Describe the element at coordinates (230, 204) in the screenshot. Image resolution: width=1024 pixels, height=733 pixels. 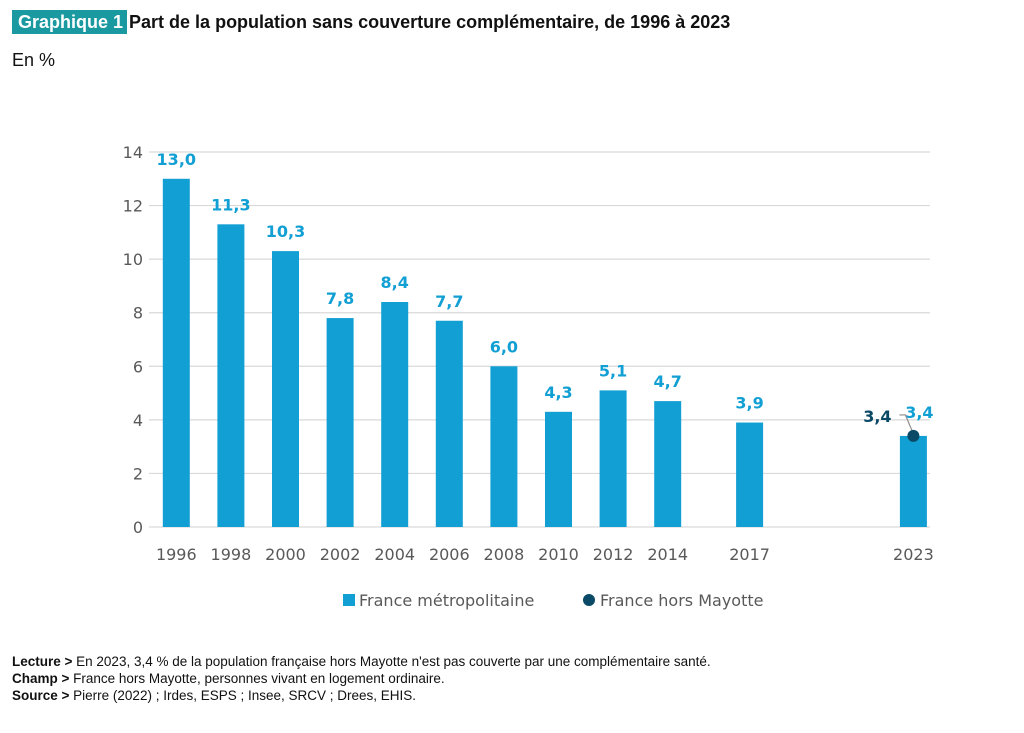
I see `bar-data-label: 11,3` at that location.